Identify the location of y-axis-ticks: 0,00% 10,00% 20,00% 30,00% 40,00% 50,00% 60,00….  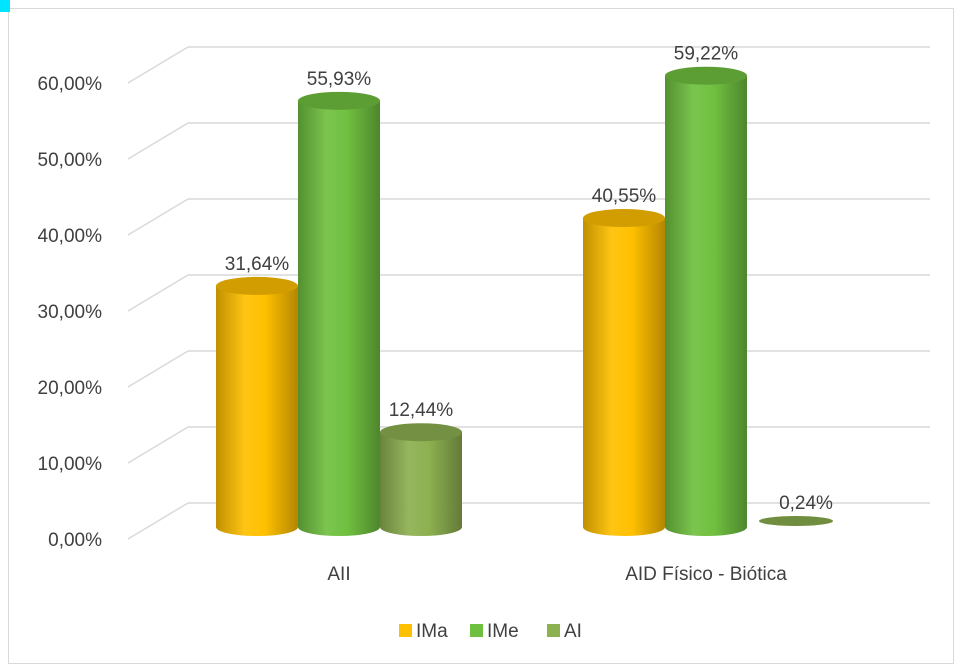
(70, 312).